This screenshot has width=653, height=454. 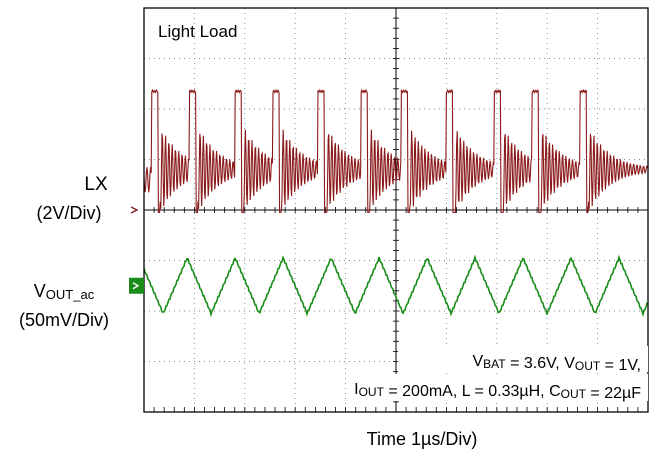 What do you see at coordinates (70, 294) in the screenshot?
I see `vout-name-sub: OUT_ac` at bounding box center [70, 294].